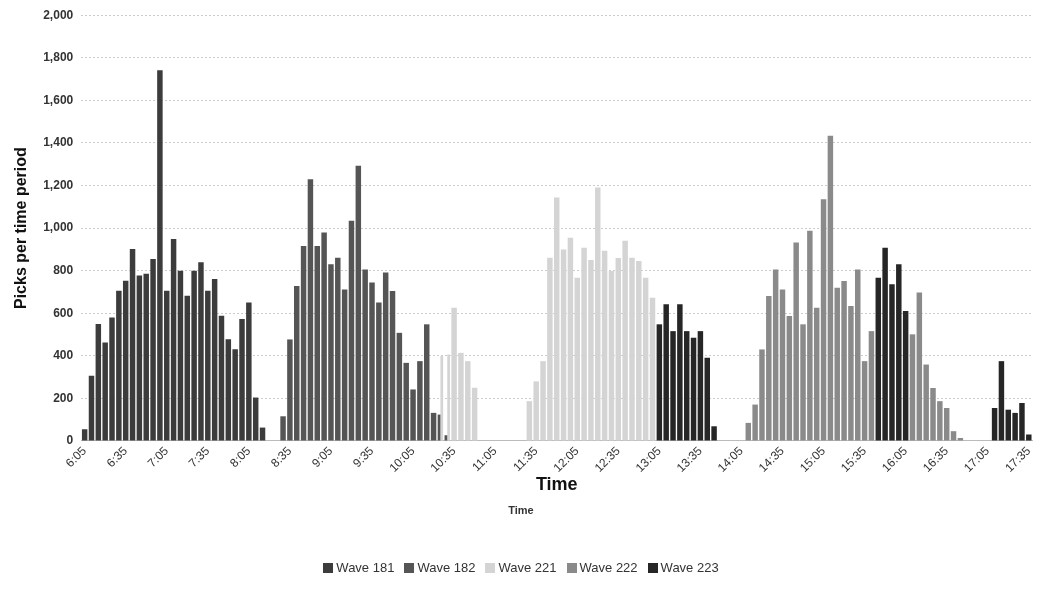 This screenshot has width=1042, height=602. I want to click on x-tick-label: 7:05, so click(158, 457).